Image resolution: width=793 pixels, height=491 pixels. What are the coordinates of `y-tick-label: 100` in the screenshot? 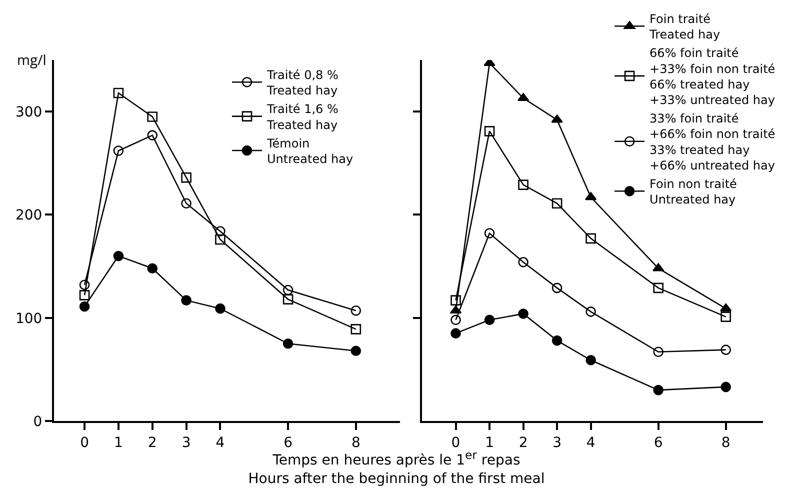 It's located at (28, 318).